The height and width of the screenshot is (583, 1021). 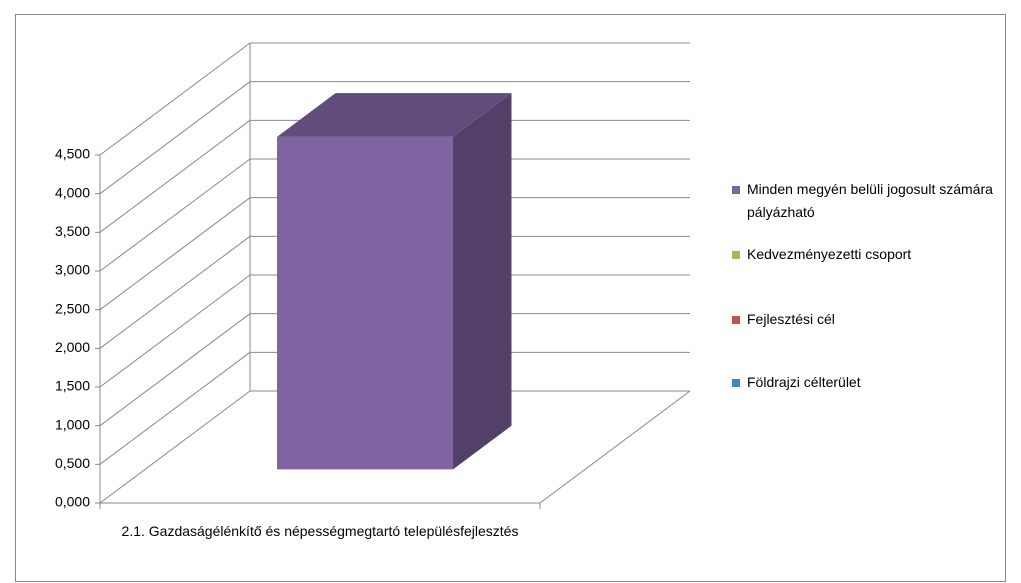 What do you see at coordinates (804, 382) in the screenshot?
I see `legend-label: Földrajzi célterület` at bounding box center [804, 382].